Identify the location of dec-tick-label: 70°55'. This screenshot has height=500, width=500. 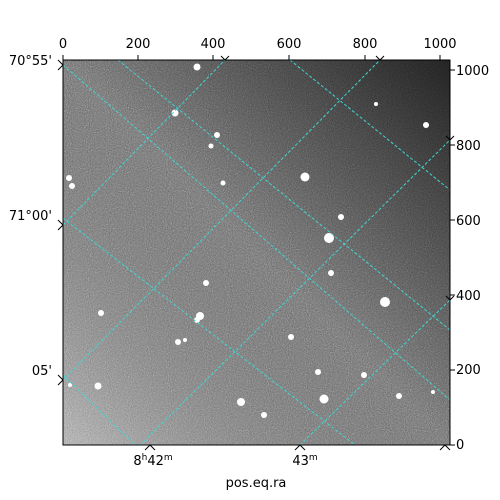
(30, 61).